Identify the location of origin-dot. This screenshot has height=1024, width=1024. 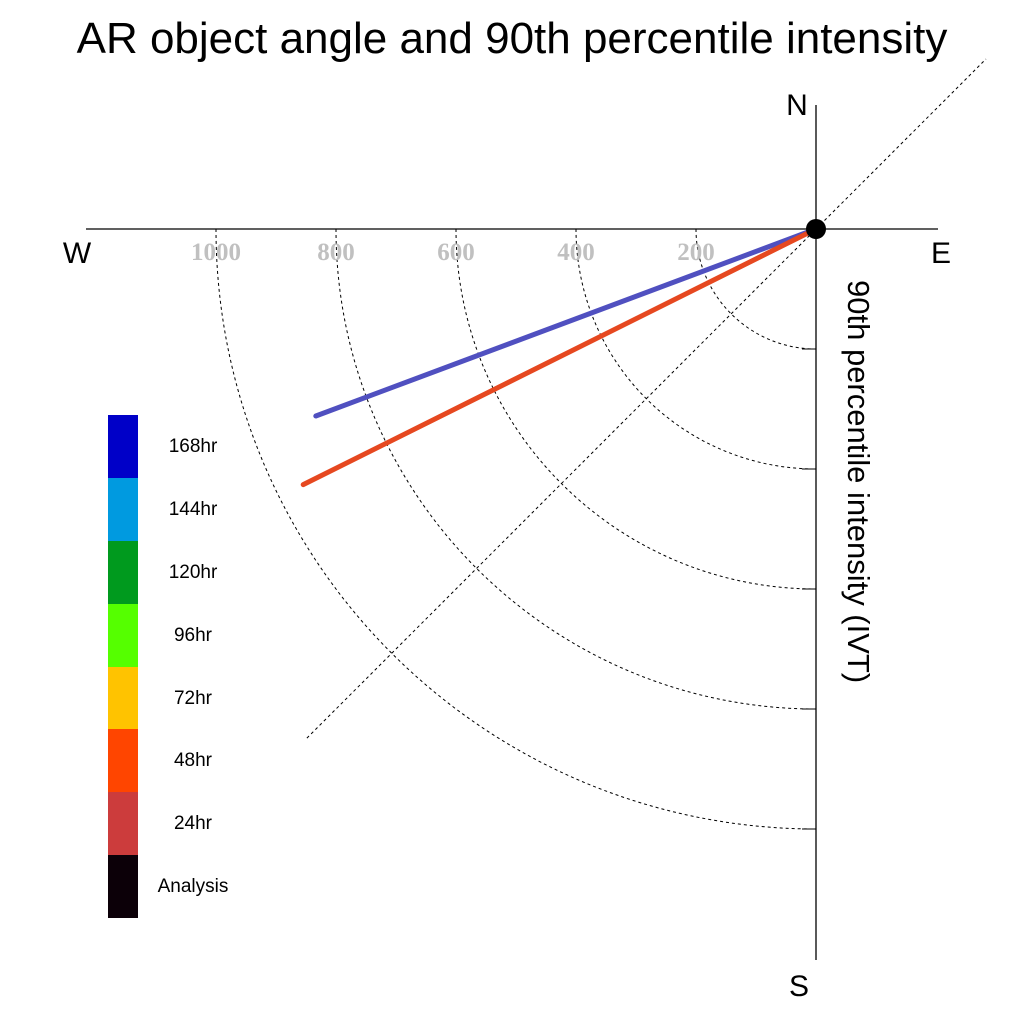
(816, 229).